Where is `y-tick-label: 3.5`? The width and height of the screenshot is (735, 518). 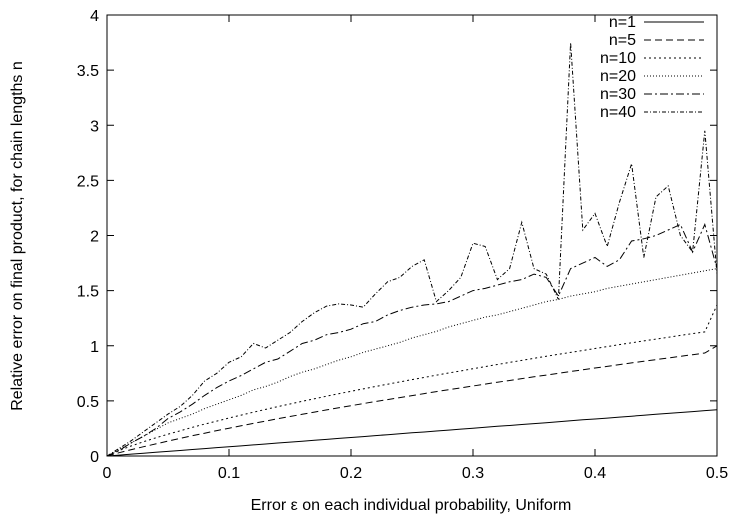
y-tick-label: 3.5 is located at coordinates (88, 71).